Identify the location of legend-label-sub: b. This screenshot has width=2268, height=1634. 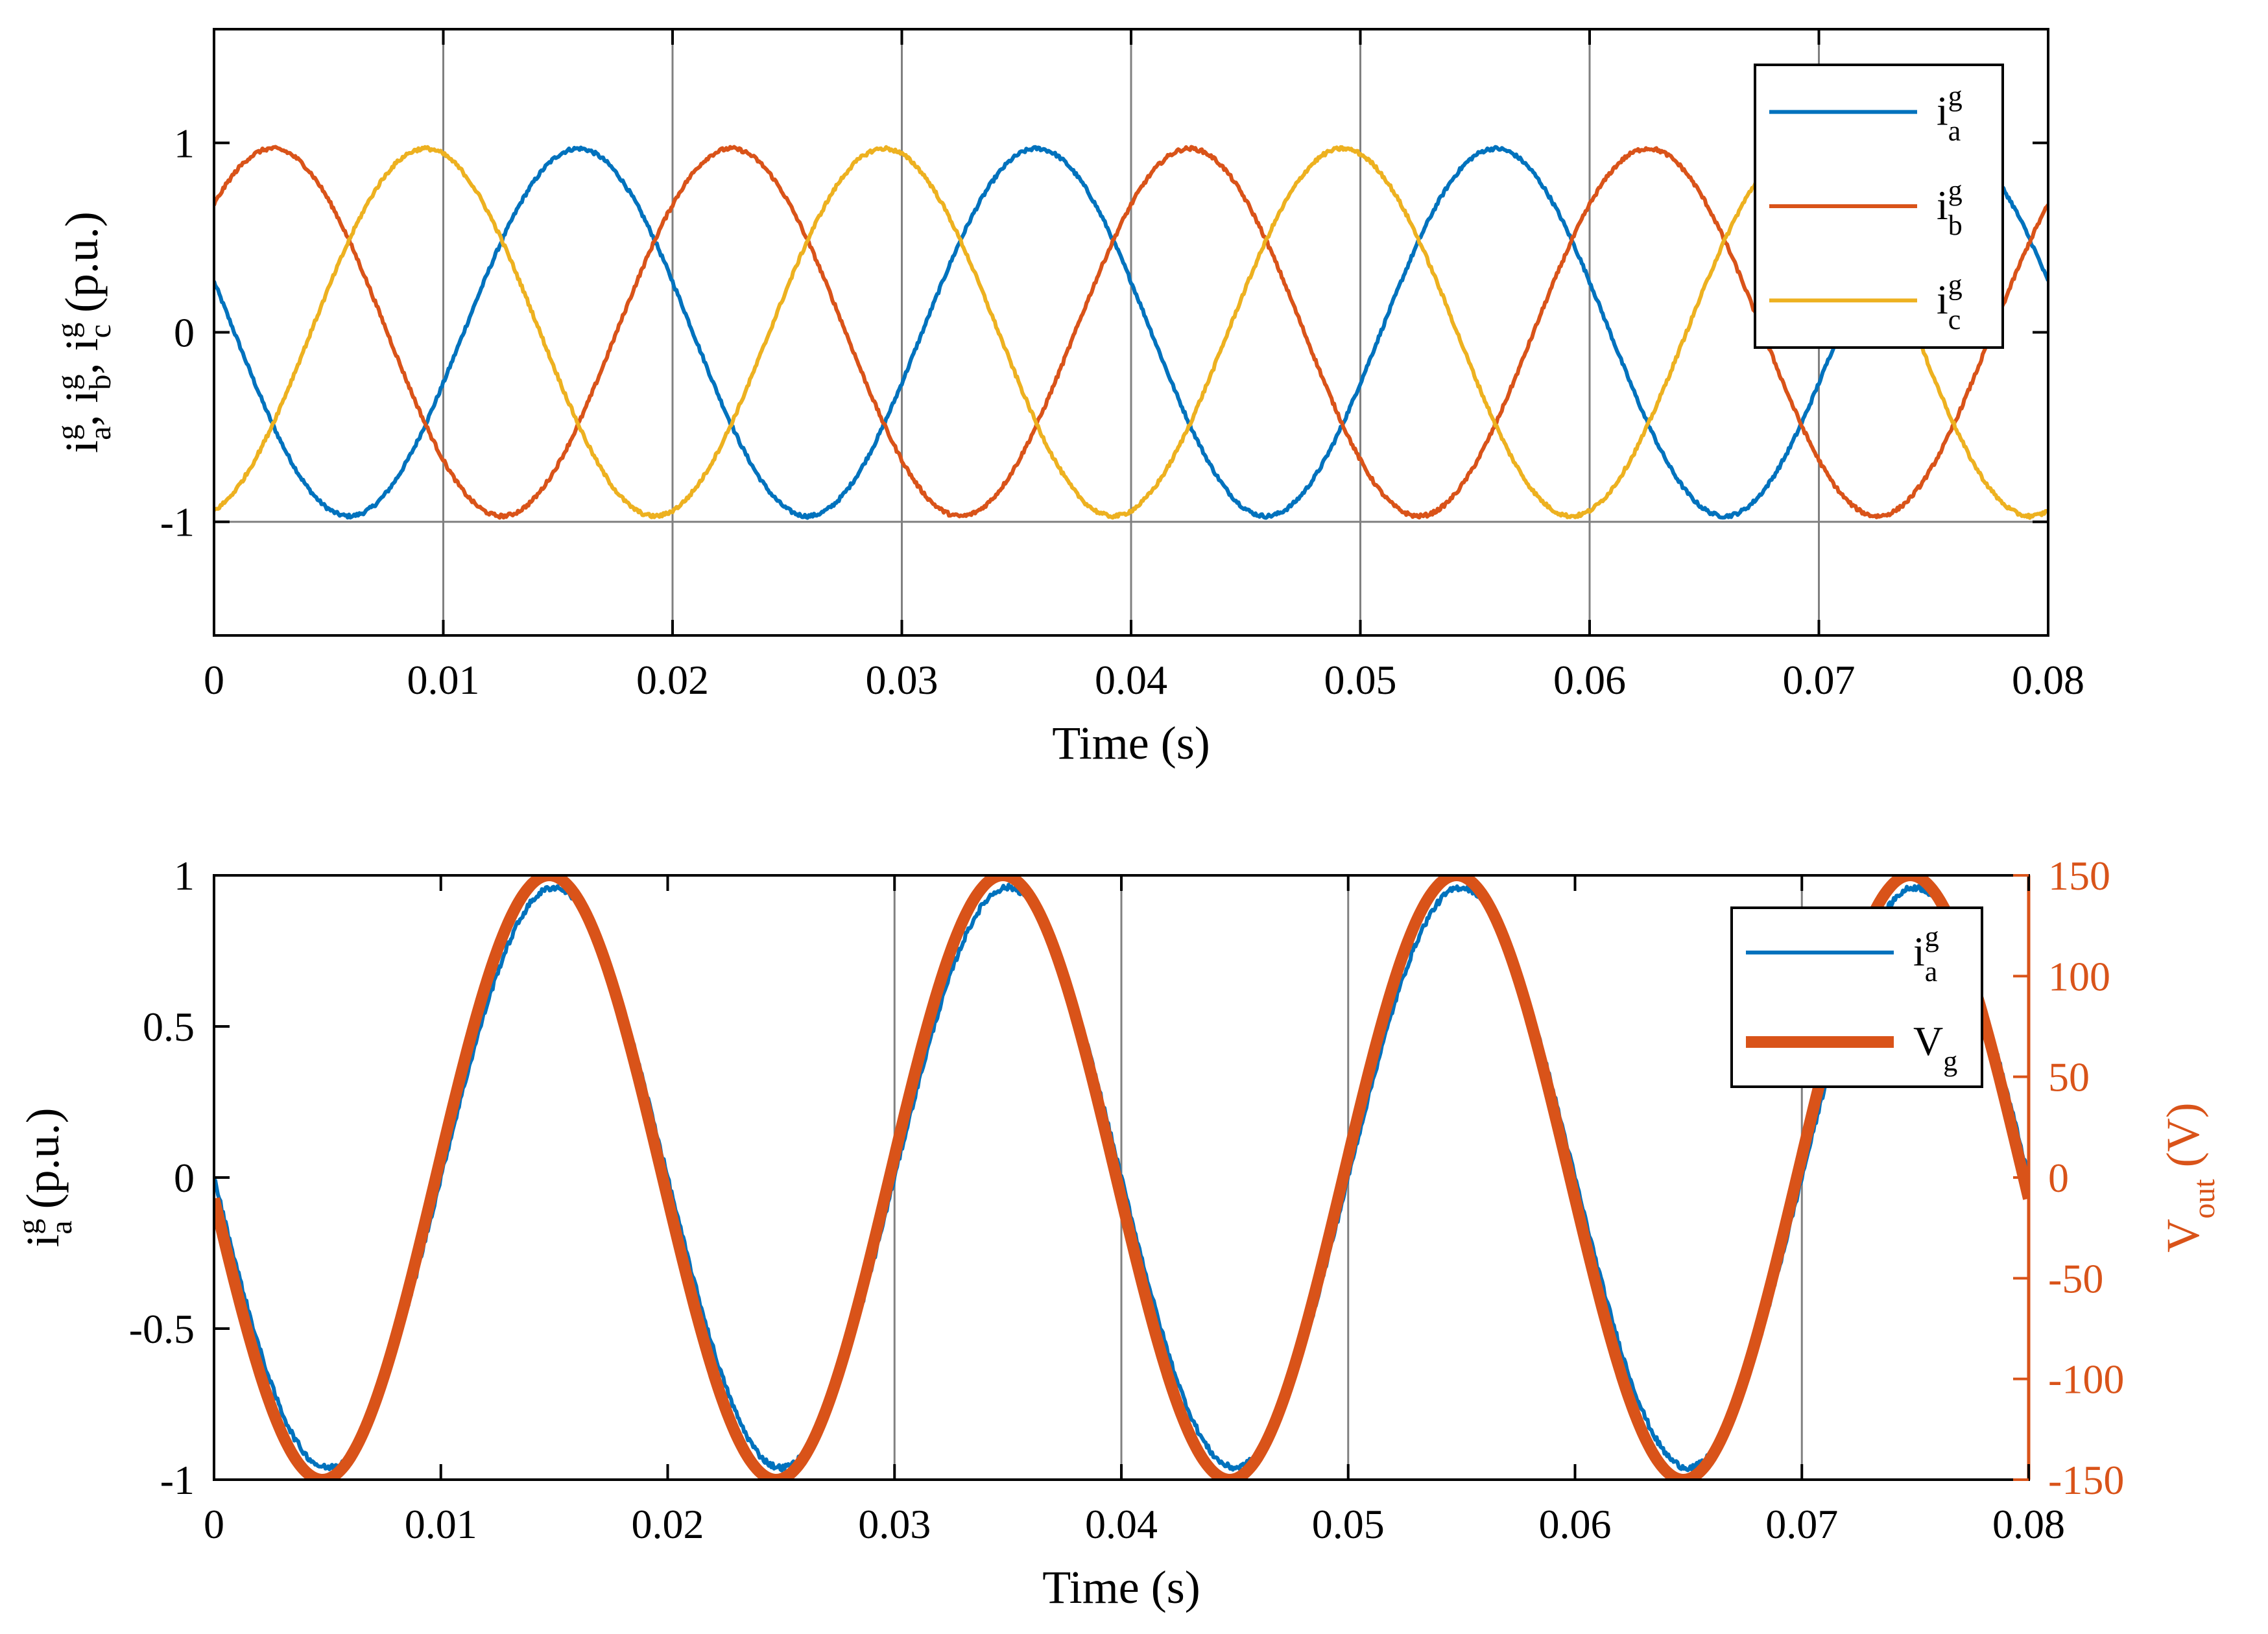
(1955, 225).